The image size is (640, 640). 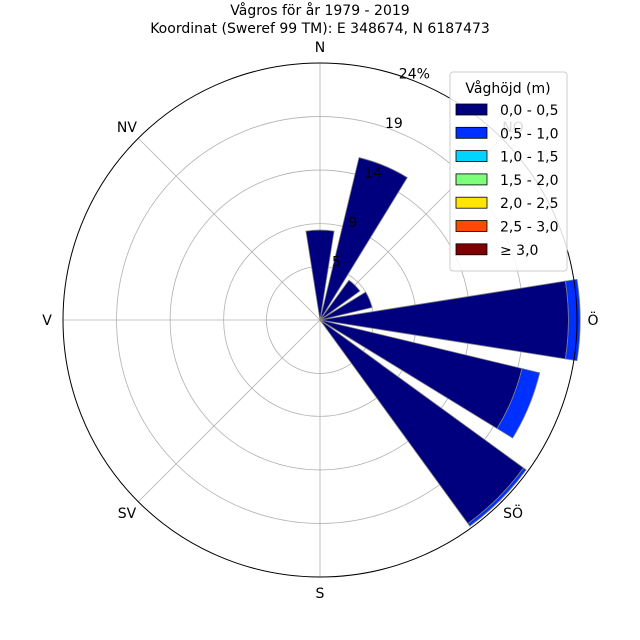 What do you see at coordinates (529, 228) in the screenshot?
I see `legend-entry-label: 2,5 - 3,0` at bounding box center [529, 228].